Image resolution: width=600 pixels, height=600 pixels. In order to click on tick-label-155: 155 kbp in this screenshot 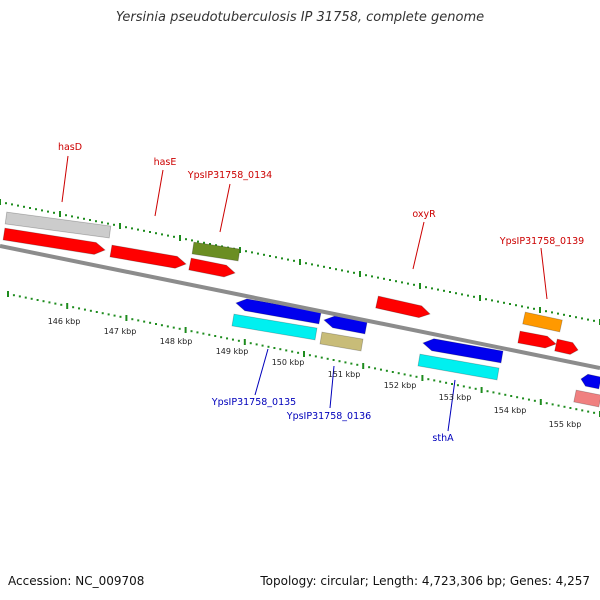, I will do `click(565, 424)`.